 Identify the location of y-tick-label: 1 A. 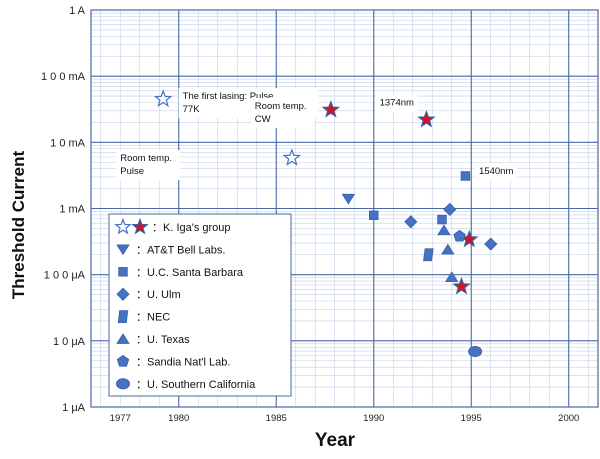
(77, 11).